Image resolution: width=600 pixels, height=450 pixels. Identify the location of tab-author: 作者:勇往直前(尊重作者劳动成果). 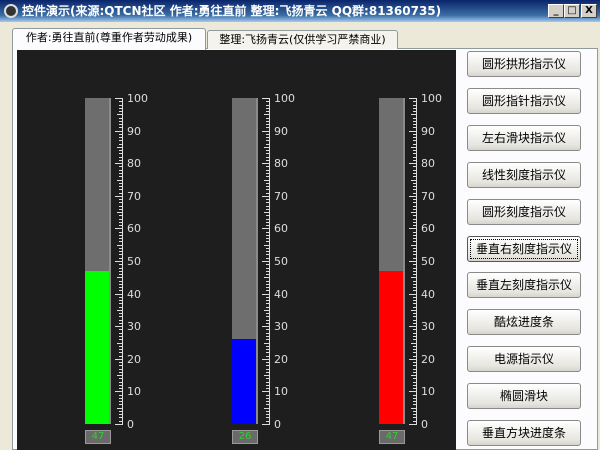
(109, 39).